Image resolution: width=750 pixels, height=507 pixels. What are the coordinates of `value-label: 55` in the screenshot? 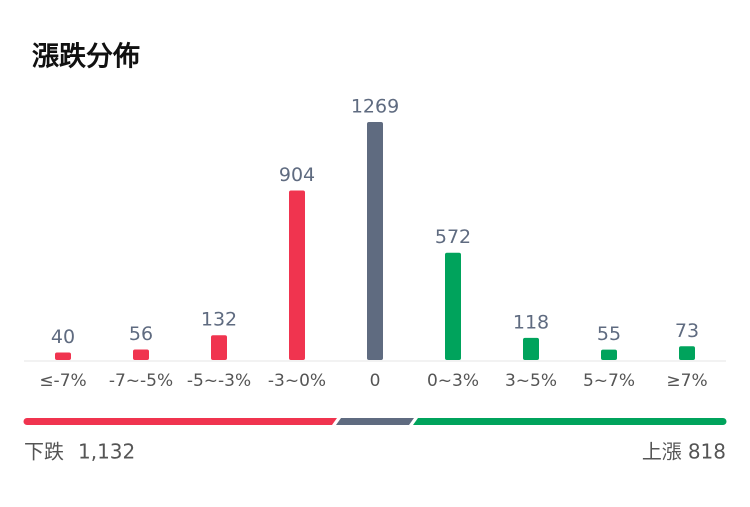 It's located at (609, 334).